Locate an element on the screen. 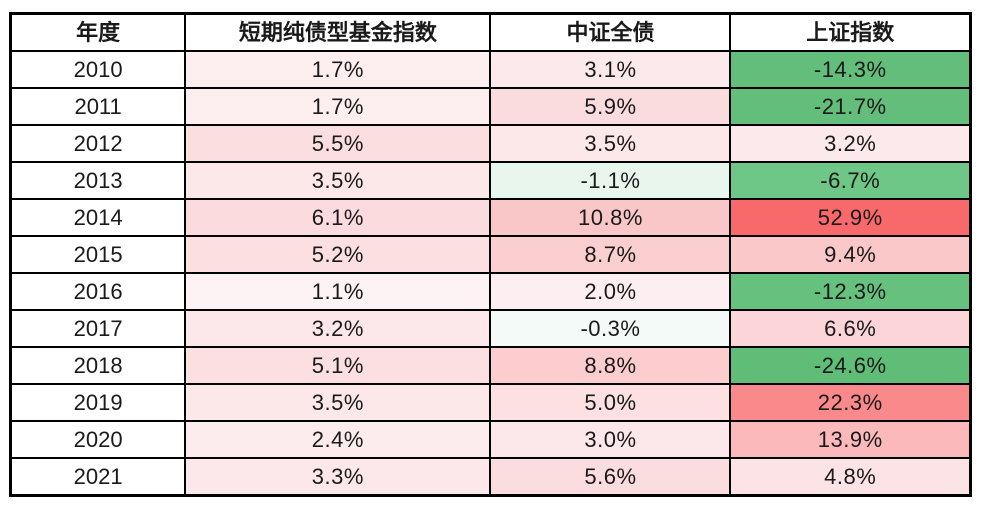 The width and height of the screenshot is (981, 530). year-cell: 2010 is located at coordinates (98, 69).